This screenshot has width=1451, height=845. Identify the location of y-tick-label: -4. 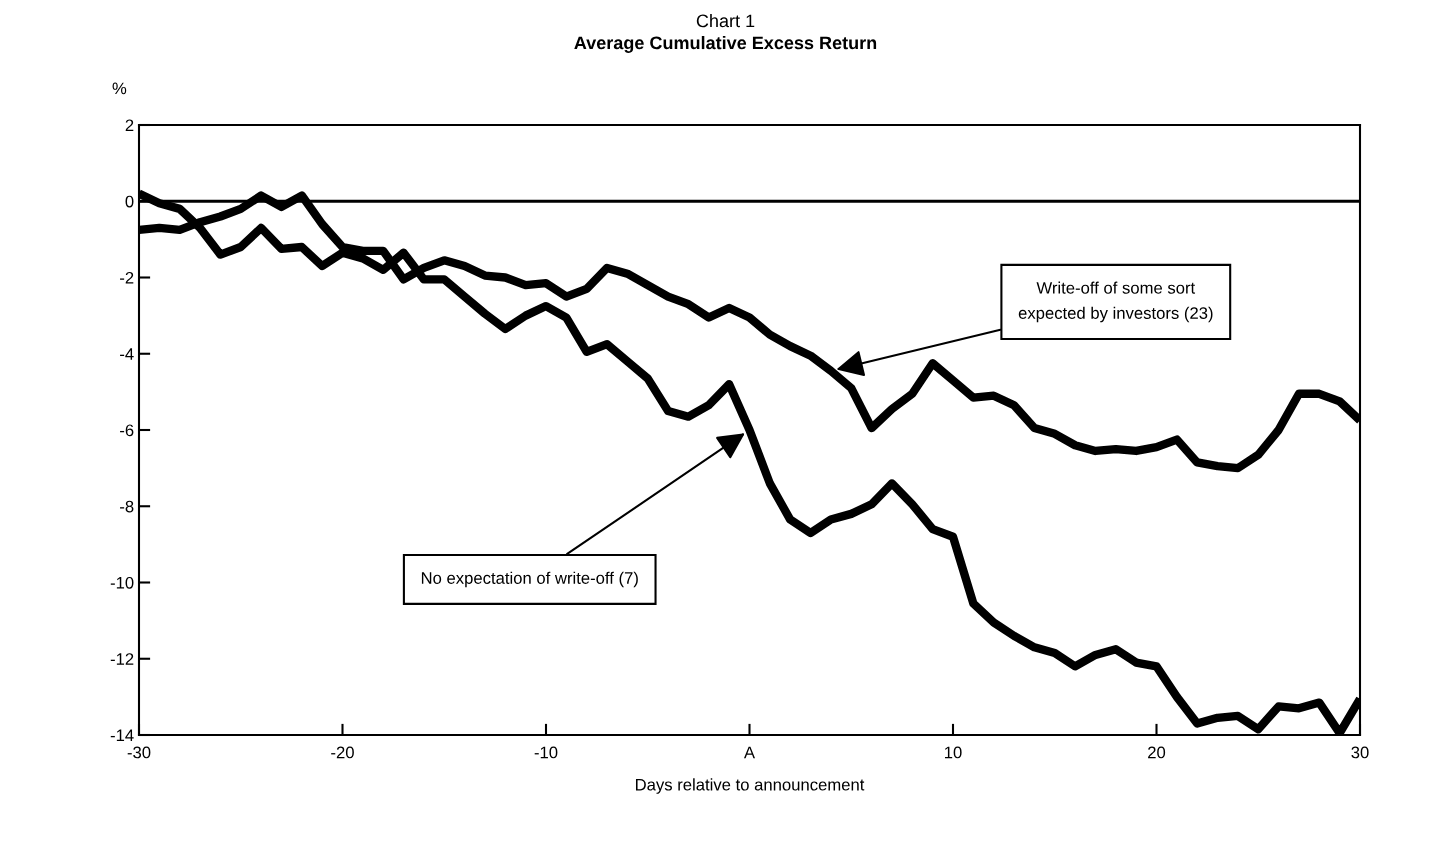
(127, 354).